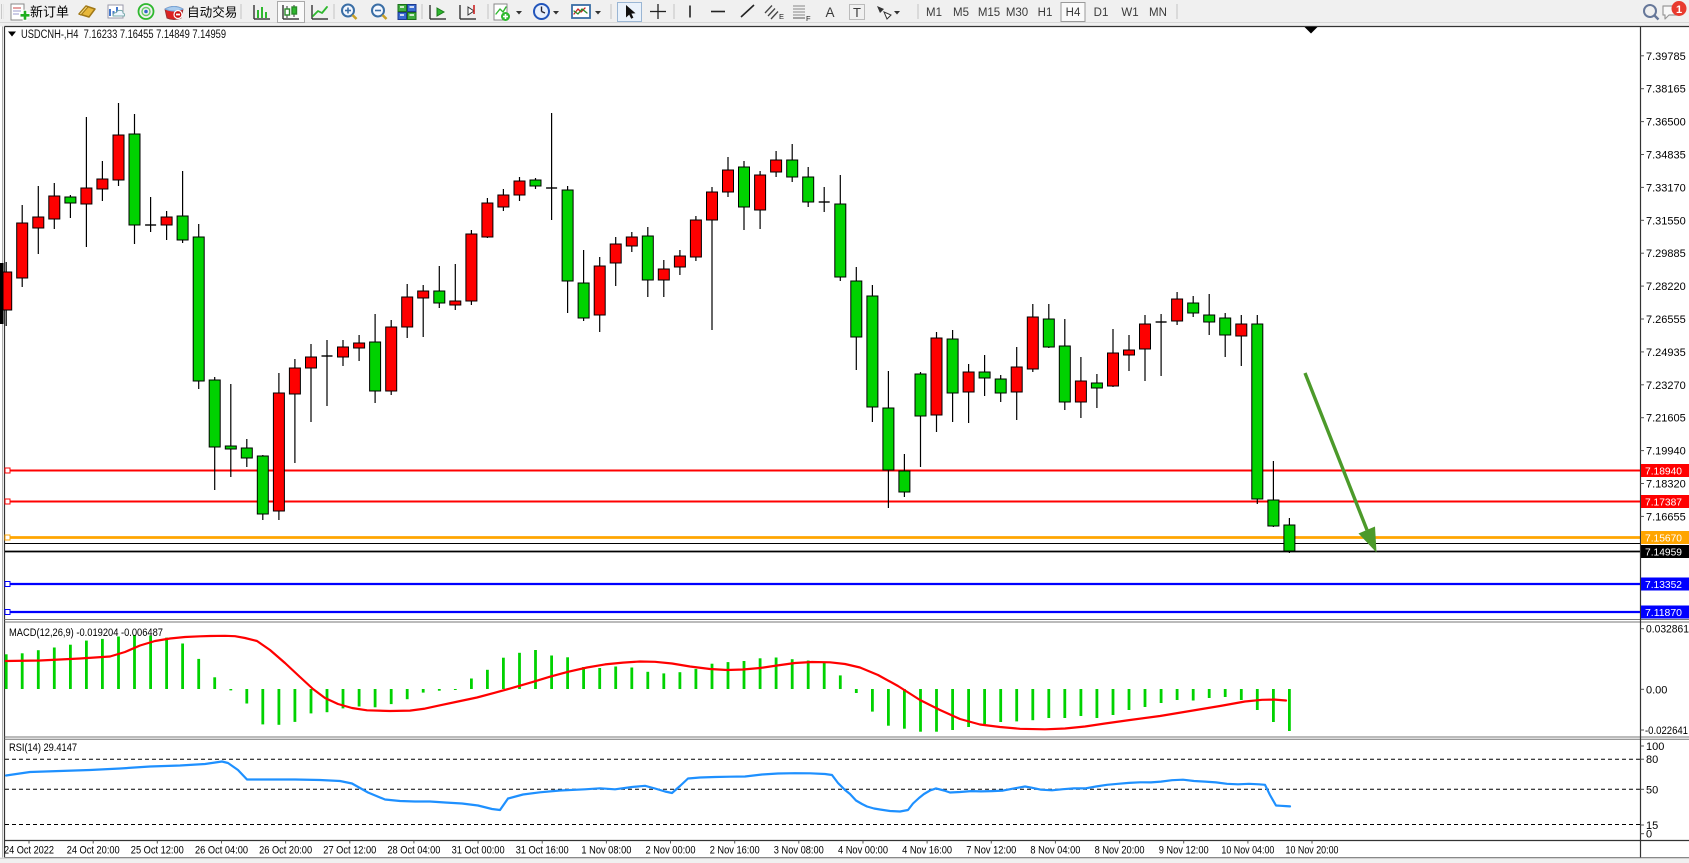  Describe the element at coordinates (934, 13) in the screenshot. I see `svg-text: M1` at that location.